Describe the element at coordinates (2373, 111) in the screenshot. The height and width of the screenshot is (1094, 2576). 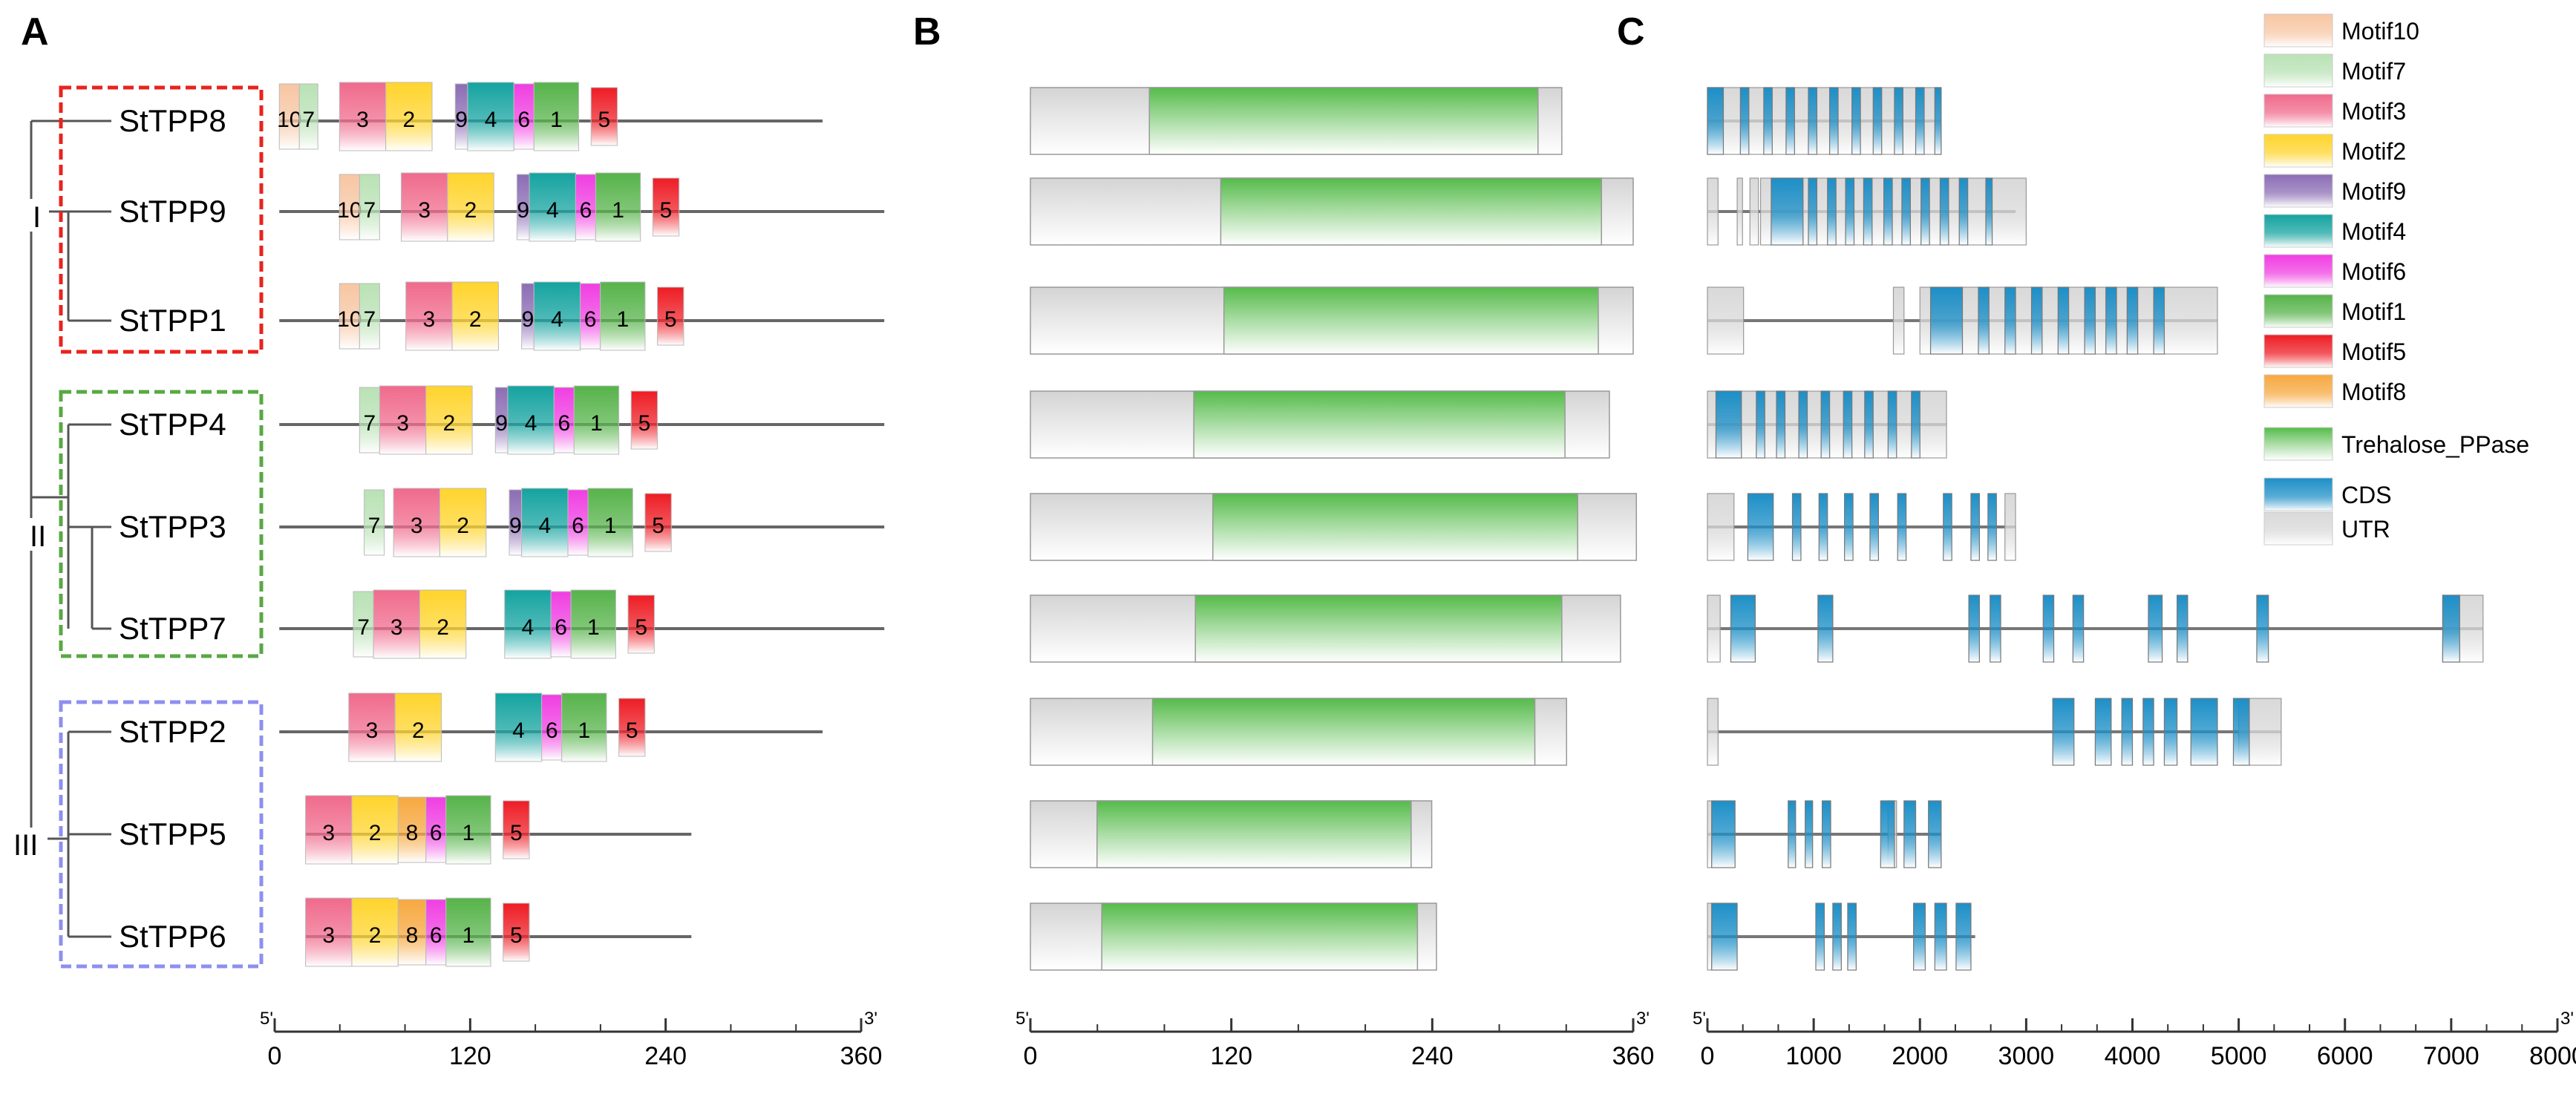
I see `legend-label: Motif3` at that location.